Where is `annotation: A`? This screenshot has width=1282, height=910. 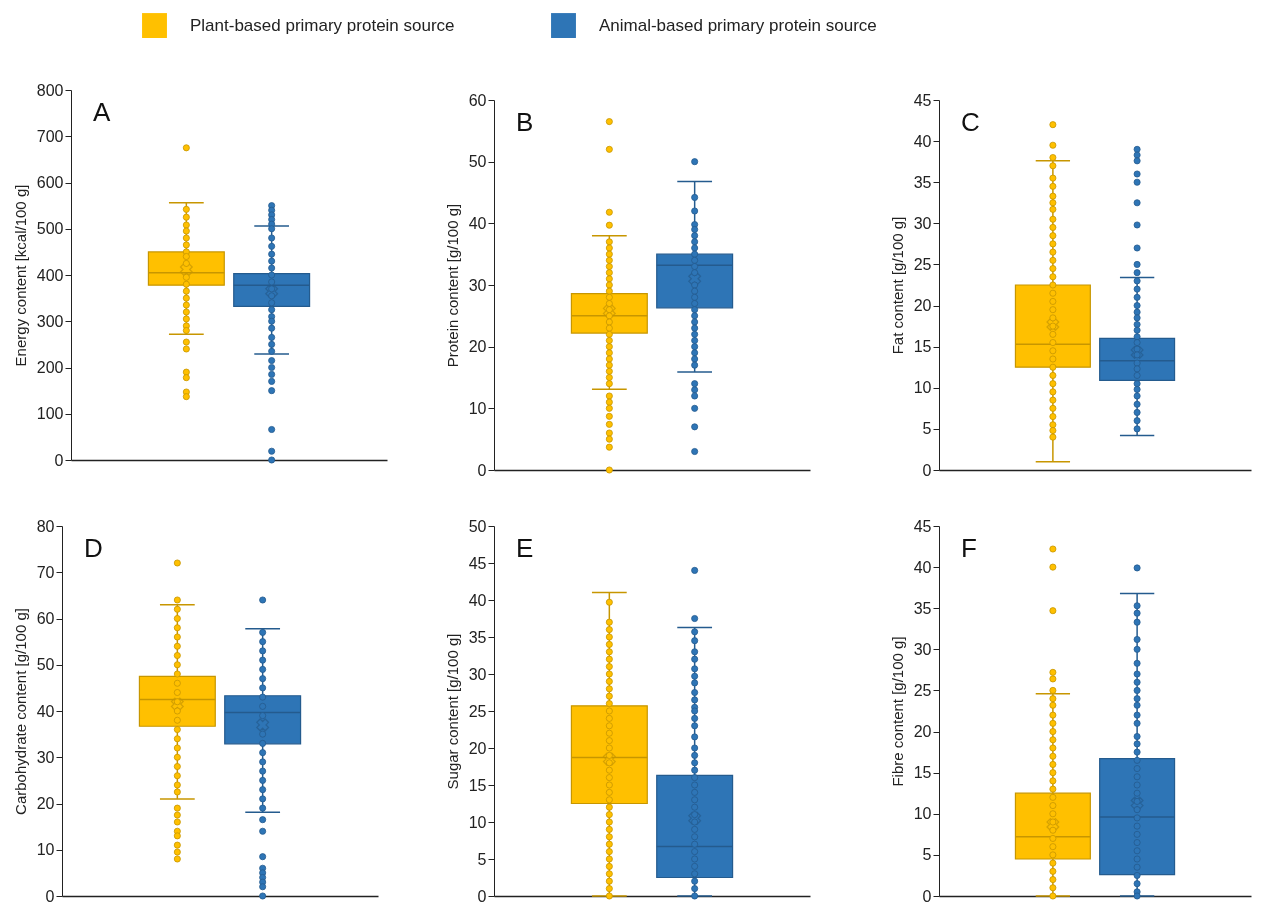 annotation: A is located at coordinates (102, 112).